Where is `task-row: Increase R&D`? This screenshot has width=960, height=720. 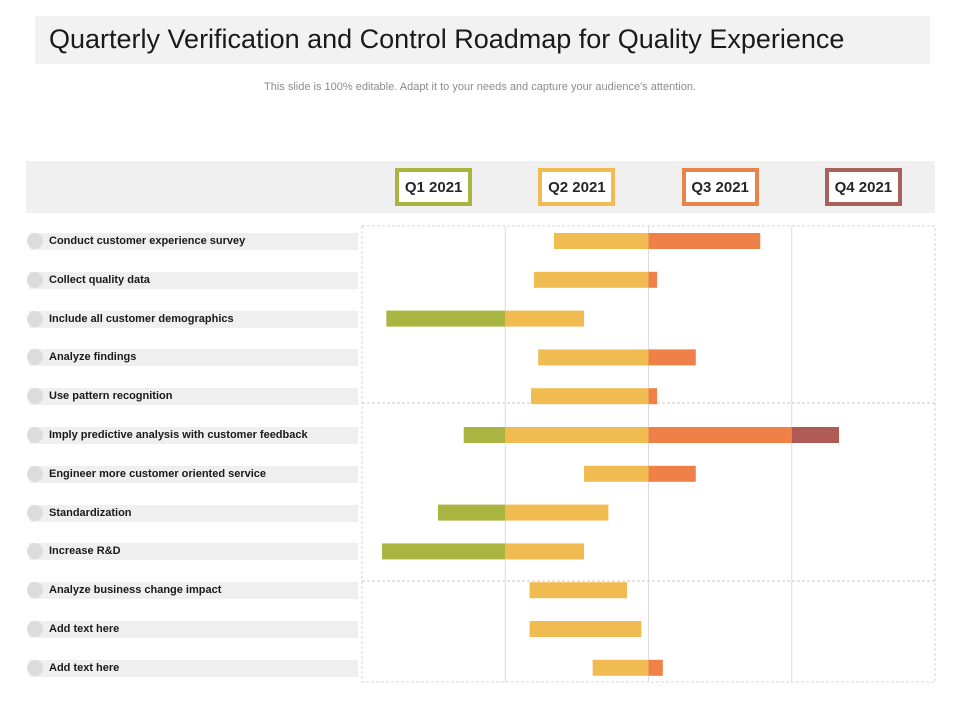
task-row: Increase R&D is located at coordinates (192, 552).